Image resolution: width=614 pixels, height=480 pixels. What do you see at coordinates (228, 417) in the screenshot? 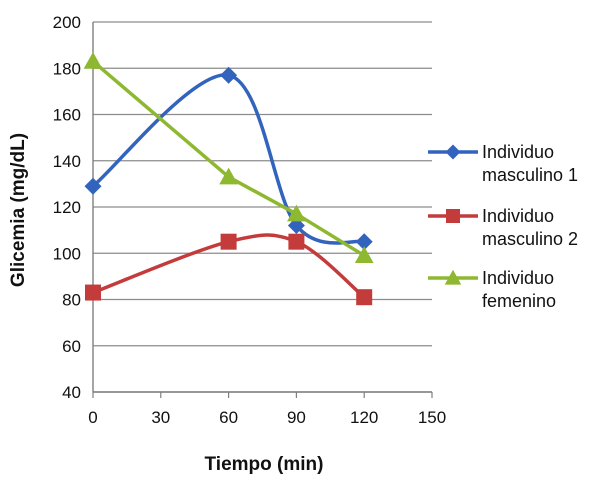
I see `x-tick-label-60: 60` at bounding box center [228, 417].